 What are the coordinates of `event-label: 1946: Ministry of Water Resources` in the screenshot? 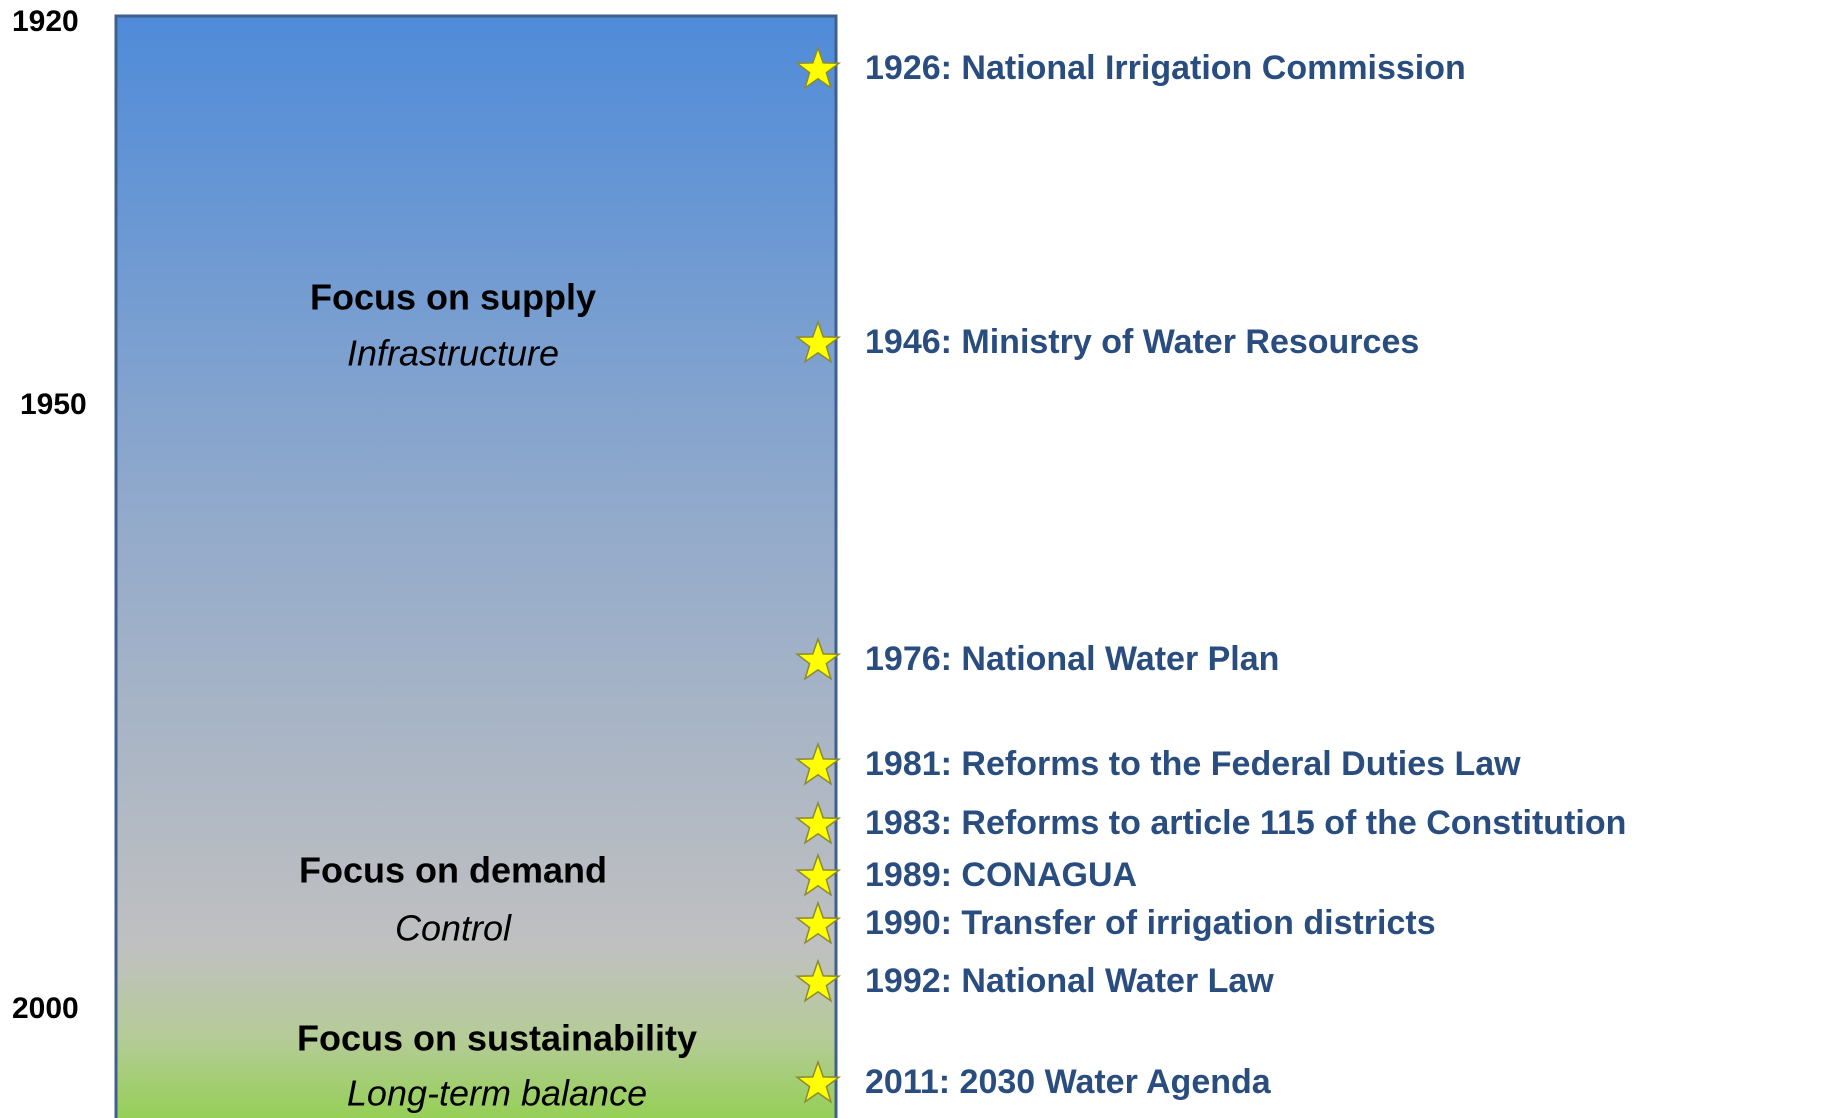 It's located at (1142, 342).